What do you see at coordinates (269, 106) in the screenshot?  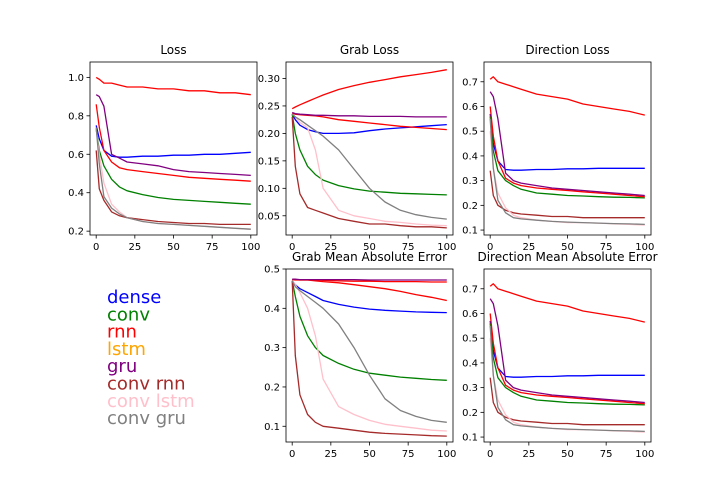 I see `y-tick-label: 0.25` at bounding box center [269, 106].